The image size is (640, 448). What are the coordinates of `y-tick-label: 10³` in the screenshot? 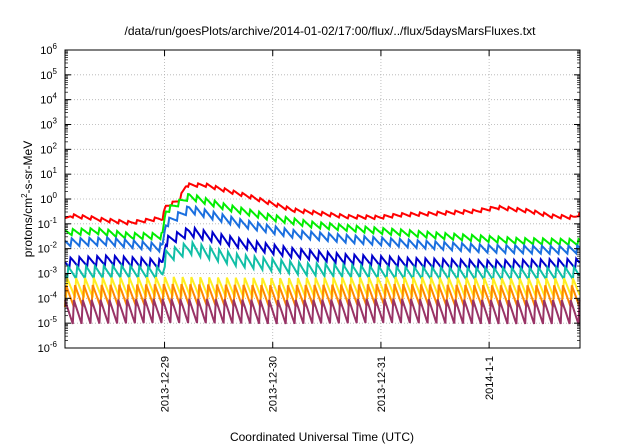 It's located at (48, 124).